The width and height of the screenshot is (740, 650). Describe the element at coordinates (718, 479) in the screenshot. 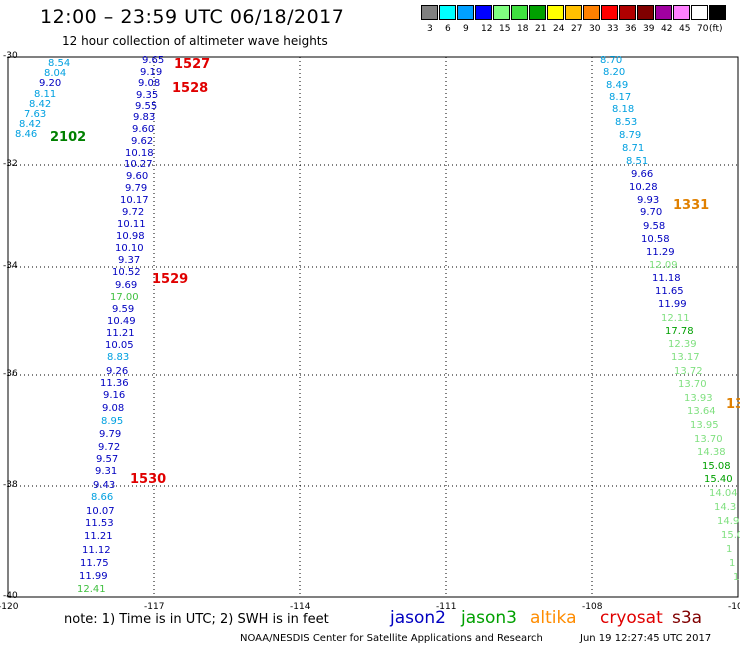

I see `wave-height-value: 15.40` at that location.